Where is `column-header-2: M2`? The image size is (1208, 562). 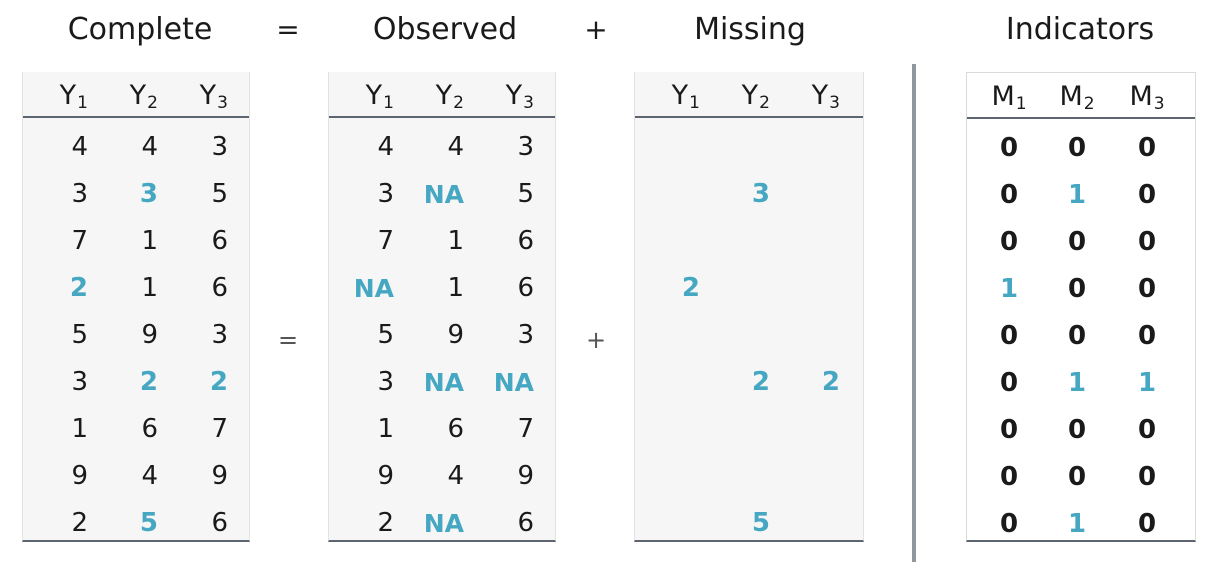 column-header-2: M2 is located at coordinates (1077, 97).